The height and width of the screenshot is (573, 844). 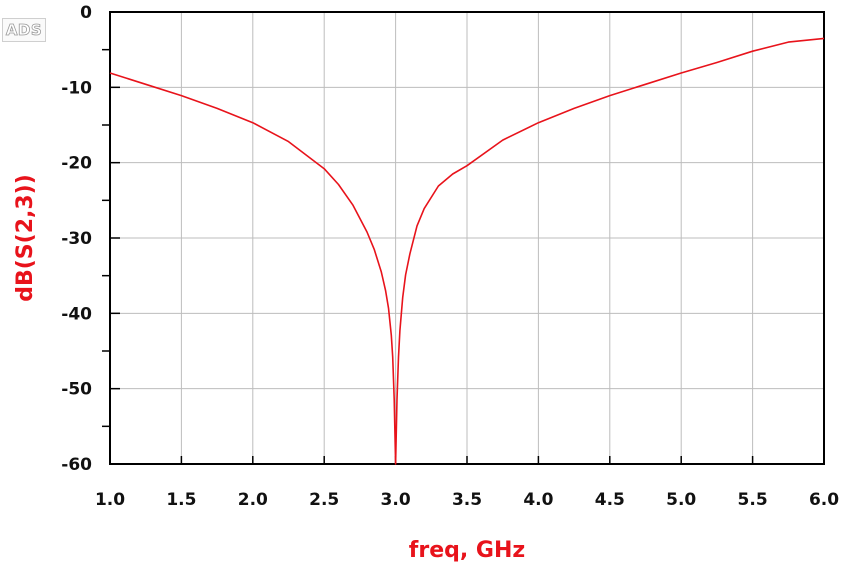 I want to click on y-tick-label: -40, so click(x=76, y=314).